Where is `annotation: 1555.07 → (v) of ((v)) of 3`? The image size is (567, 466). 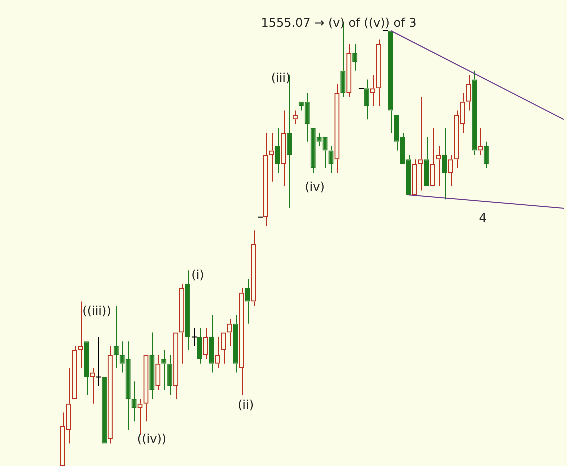 annotation: 1555.07 → (v) of ((v)) of 3 is located at coordinates (339, 23).